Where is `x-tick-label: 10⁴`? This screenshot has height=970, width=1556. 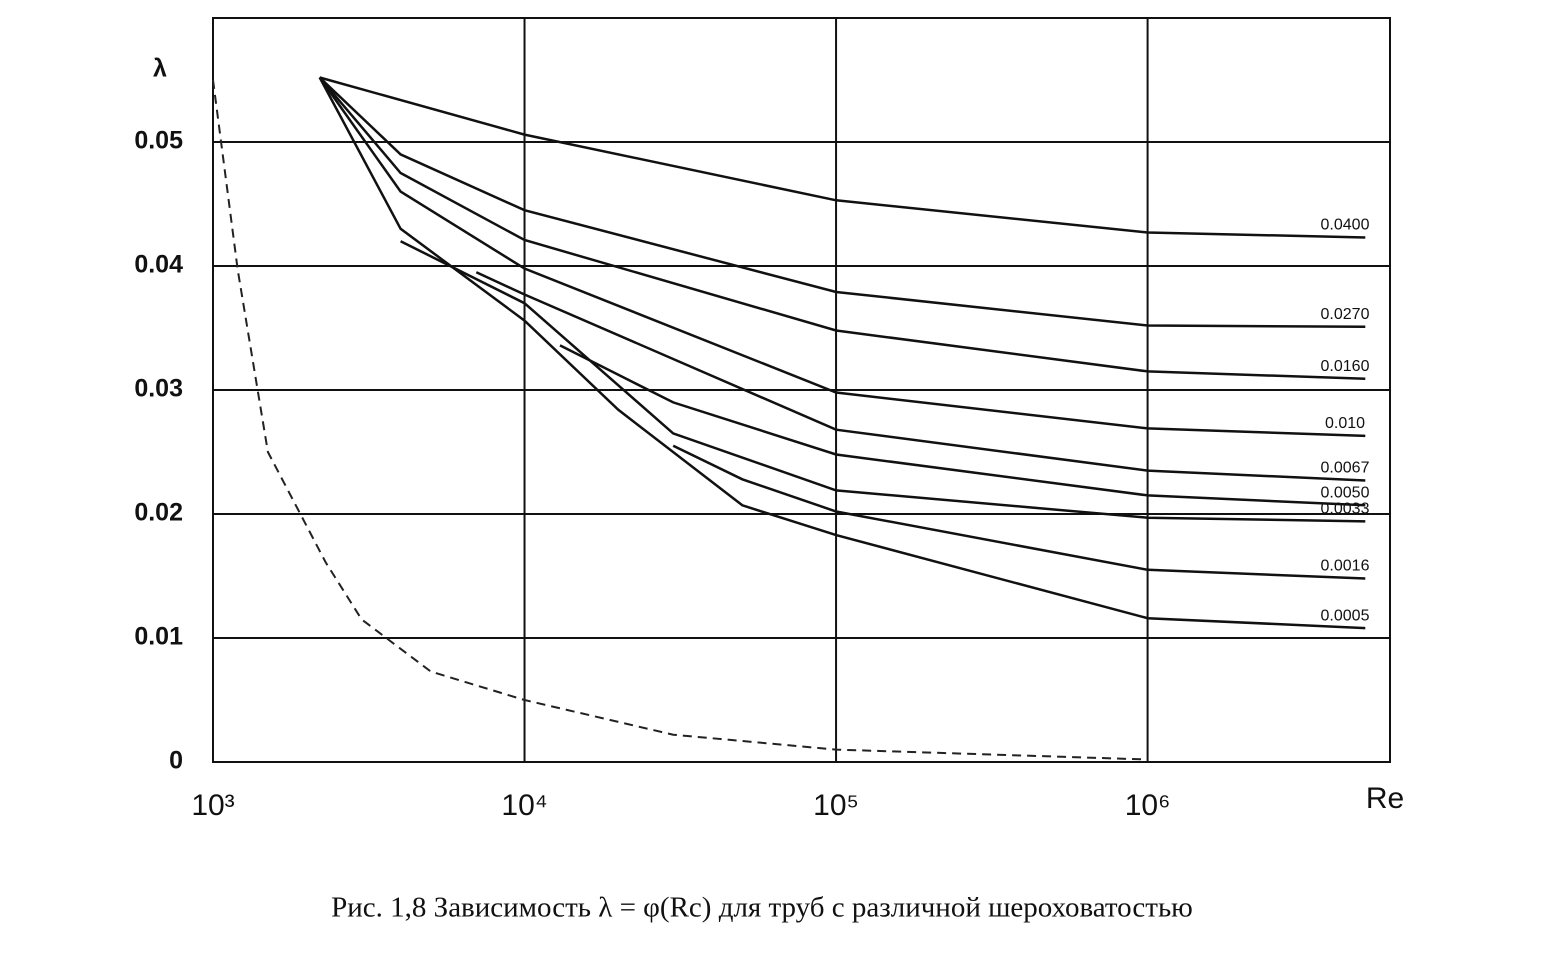
x-tick-label: 10⁴ is located at coordinates (524, 805).